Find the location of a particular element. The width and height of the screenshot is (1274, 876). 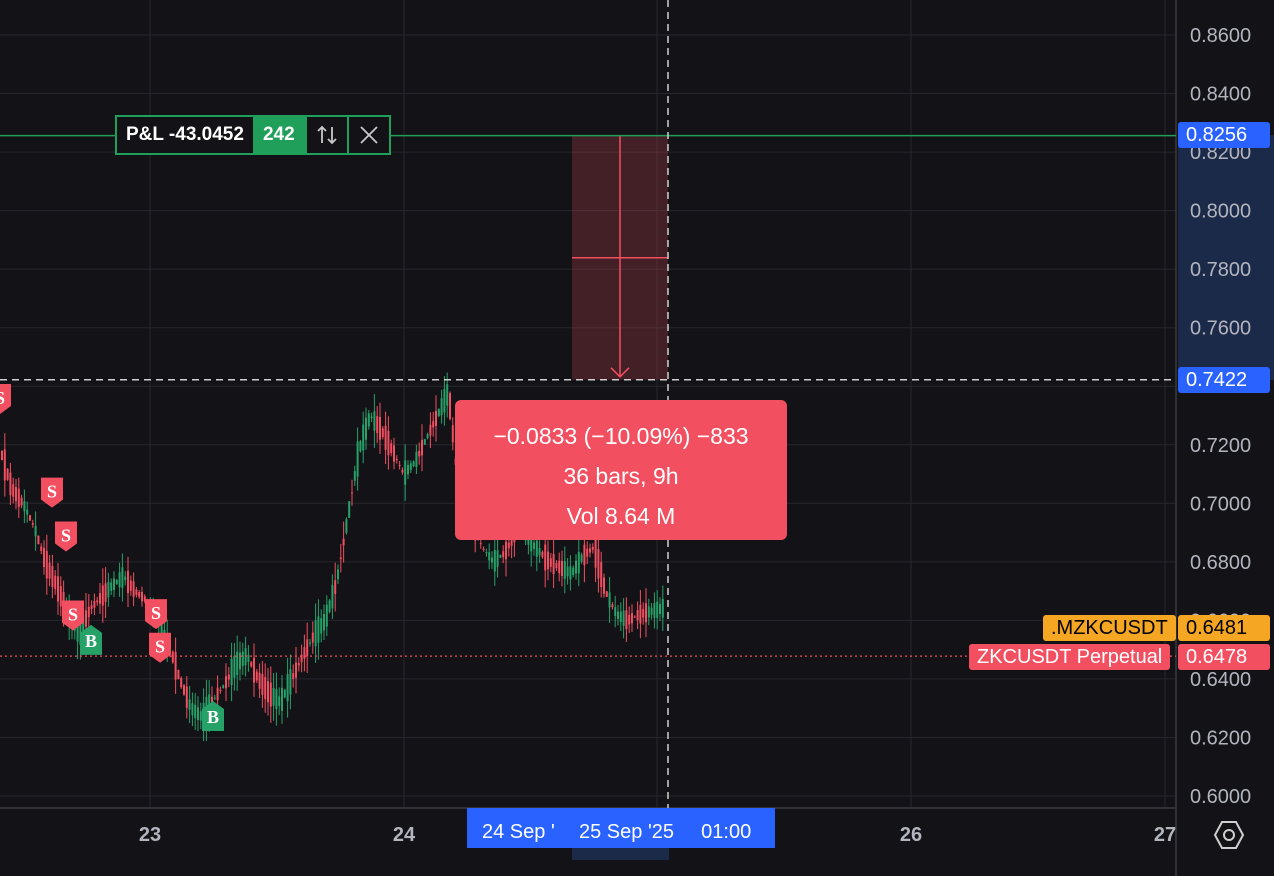

crosshair-time: 01:00 is located at coordinates (726, 832).